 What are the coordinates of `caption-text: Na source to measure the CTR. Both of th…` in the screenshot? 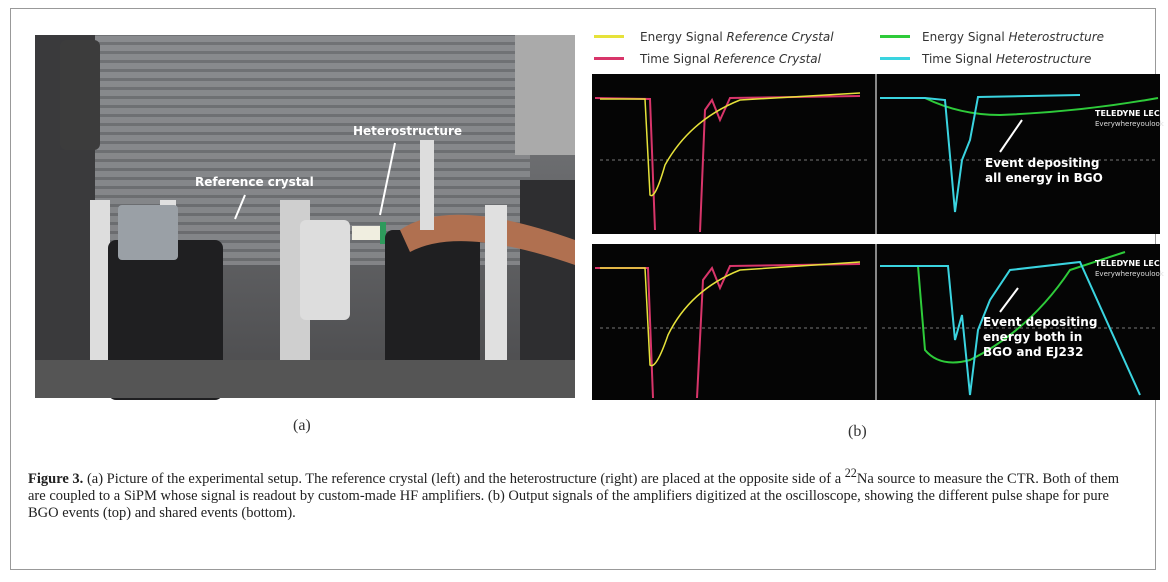 It's located at (573, 495).